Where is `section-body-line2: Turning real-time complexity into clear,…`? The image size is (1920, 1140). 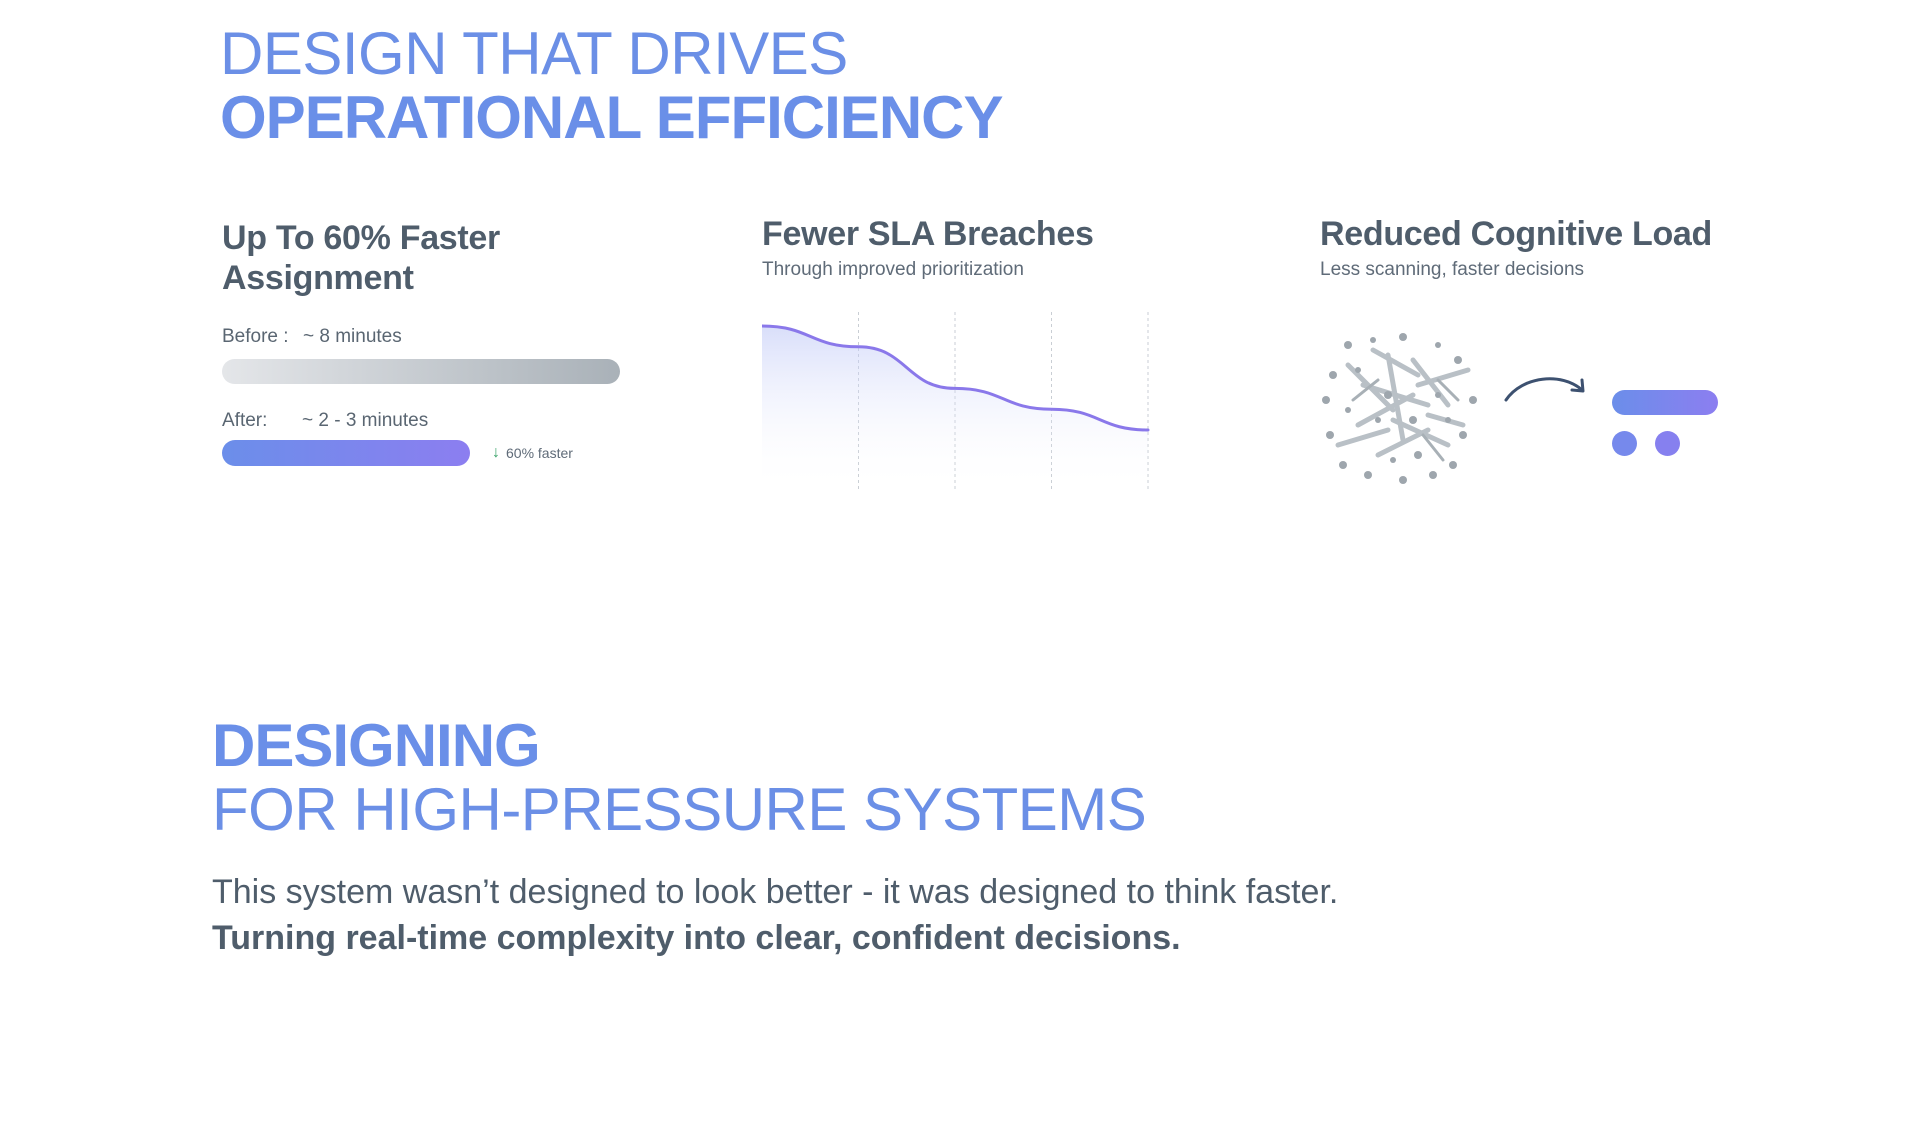
section-body-line2: Turning real-time complexity into clear,… is located at coordinates (696, 938).